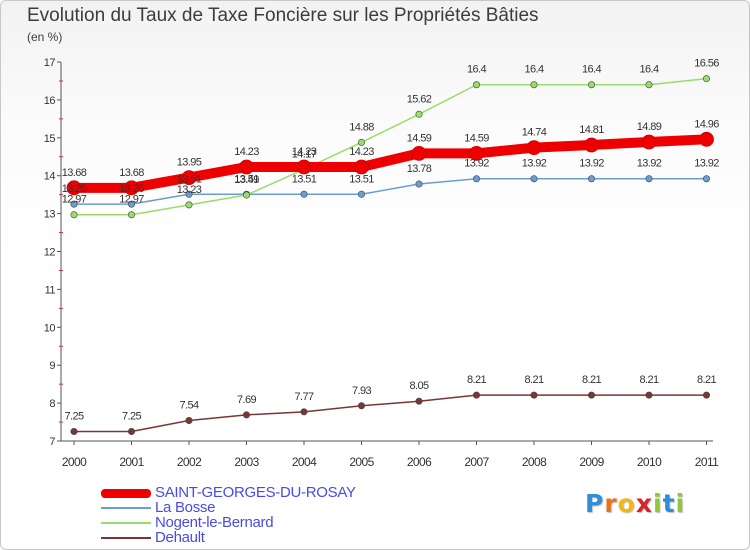 This screenshot has height=550, width=750. Describe the element at coordinates (50, 290) in the screenshot. I see `y-tick-label: 11` at that location.